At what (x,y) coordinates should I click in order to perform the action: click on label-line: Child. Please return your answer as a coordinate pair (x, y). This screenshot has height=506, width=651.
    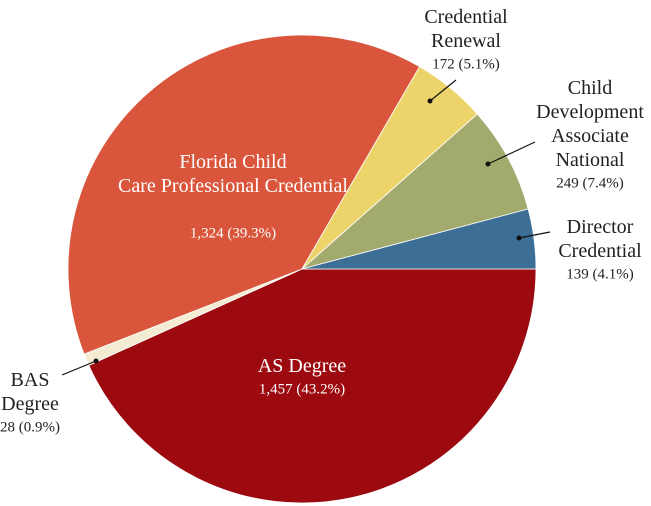
    Looking at the image, I should click on (590, 88).